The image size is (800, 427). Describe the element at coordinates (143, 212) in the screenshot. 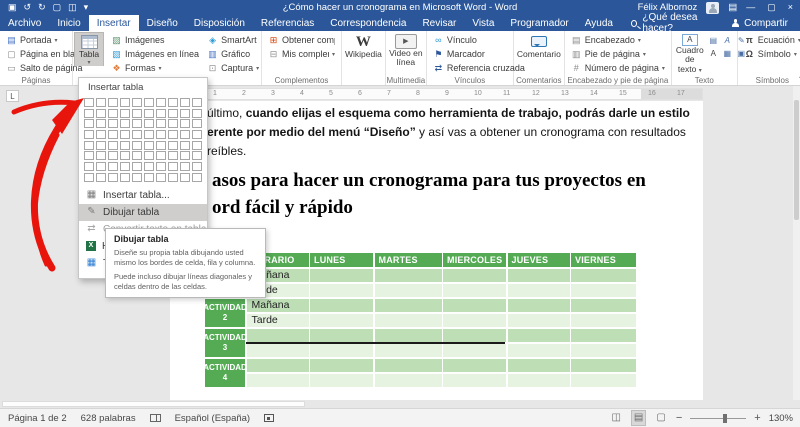

I see `dibujar-tabla-item: ✎ Dibujar tabla` at that location.